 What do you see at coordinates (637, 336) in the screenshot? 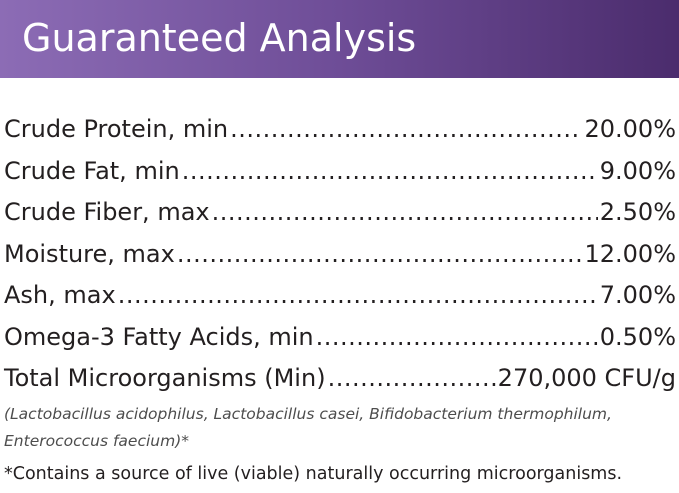
I see `nutrient-value: 0.50%` at bounding box center [637, 336].